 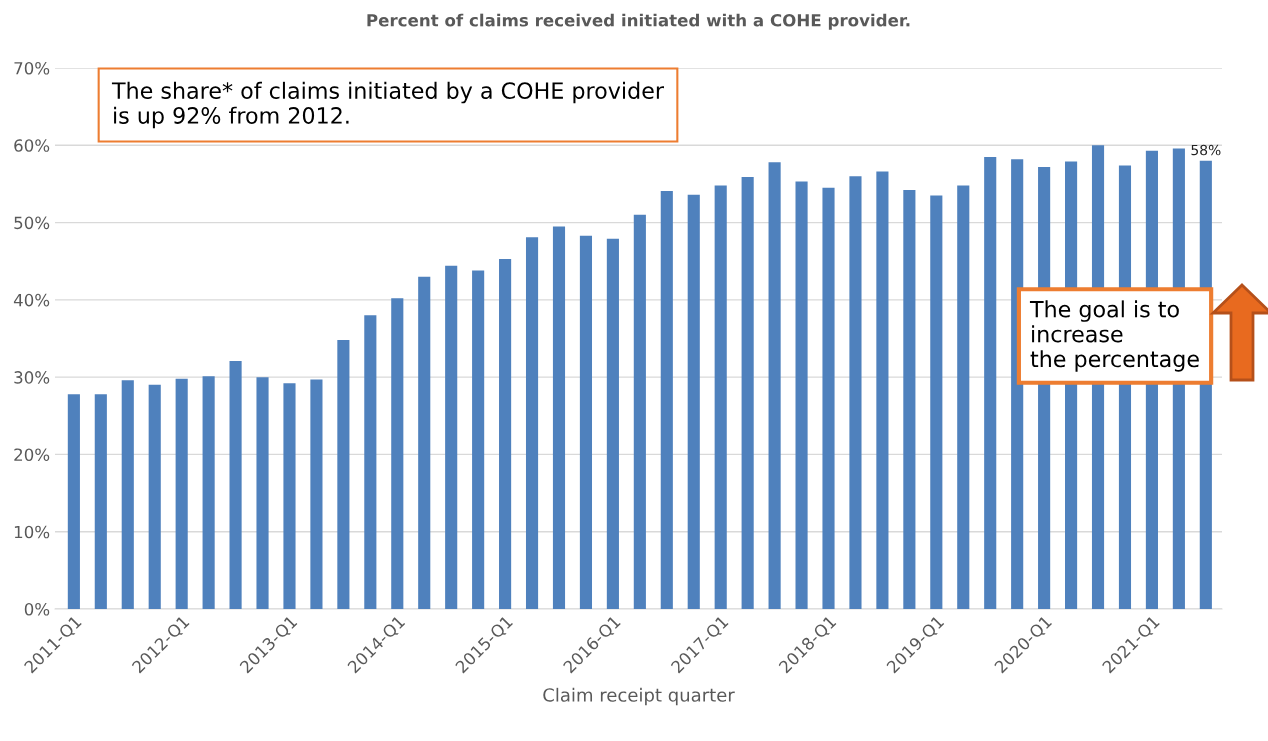 What do you see at coordinates (1206, 150) in the screenshot?
I see `data-label: 58%` at bounding box center [1206, 150].